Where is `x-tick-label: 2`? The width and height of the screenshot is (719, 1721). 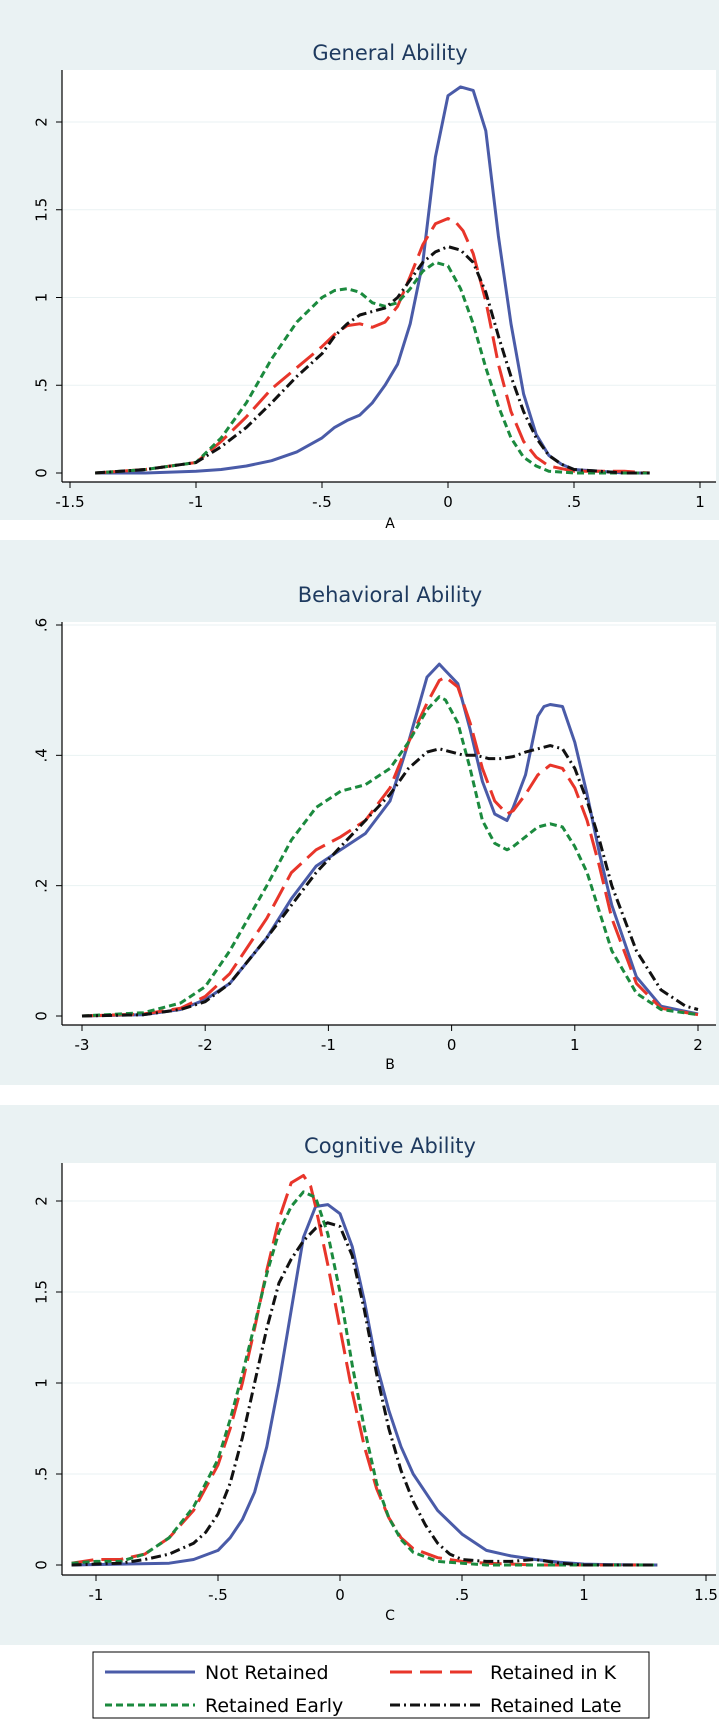 x-tick-label: 2 is located at coordinates (698, 1045).